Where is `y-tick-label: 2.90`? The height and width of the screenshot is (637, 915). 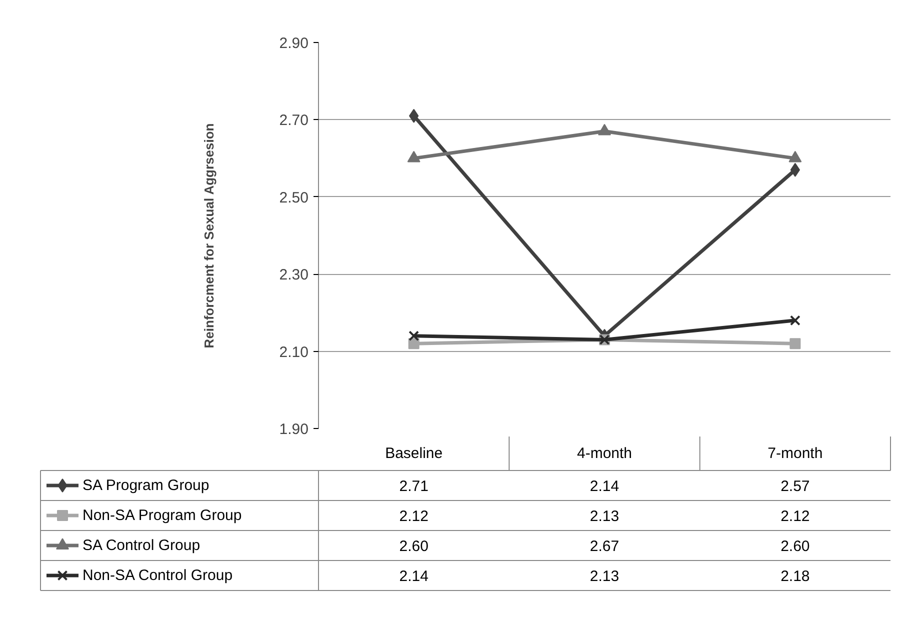 y-tick-label: 2.90 is located at coordinates (294, 43).